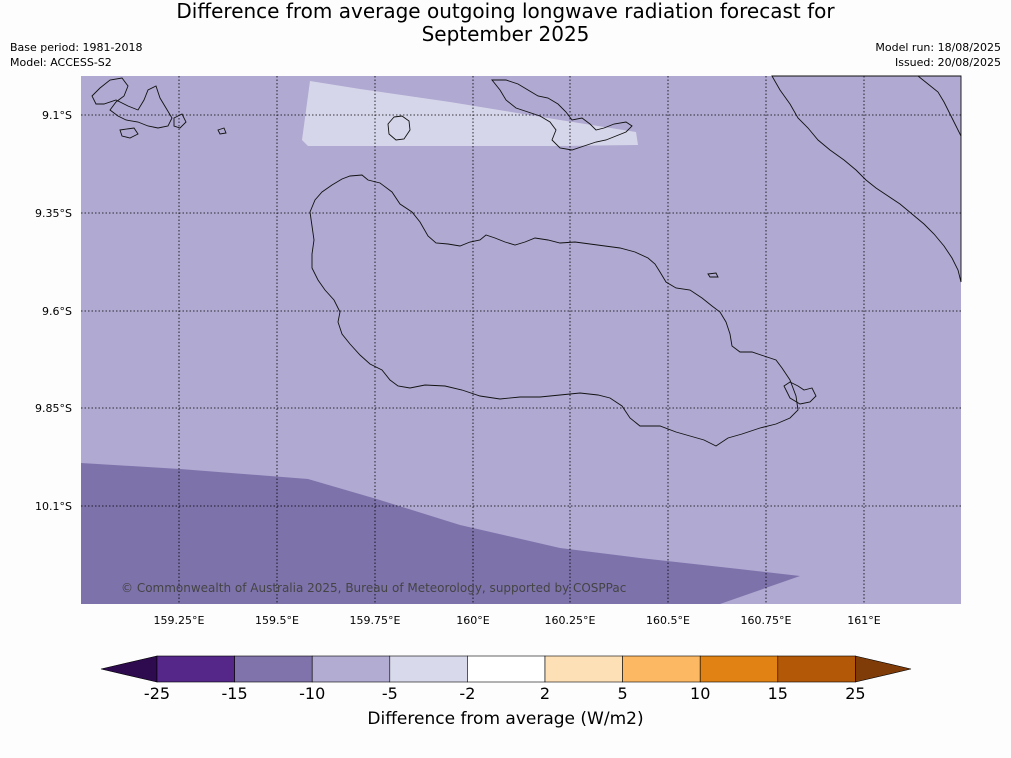  Describe the element at coordinates (277, 620) in the screenshot. I see `lon-tick-label: 159.5°E` at that location.